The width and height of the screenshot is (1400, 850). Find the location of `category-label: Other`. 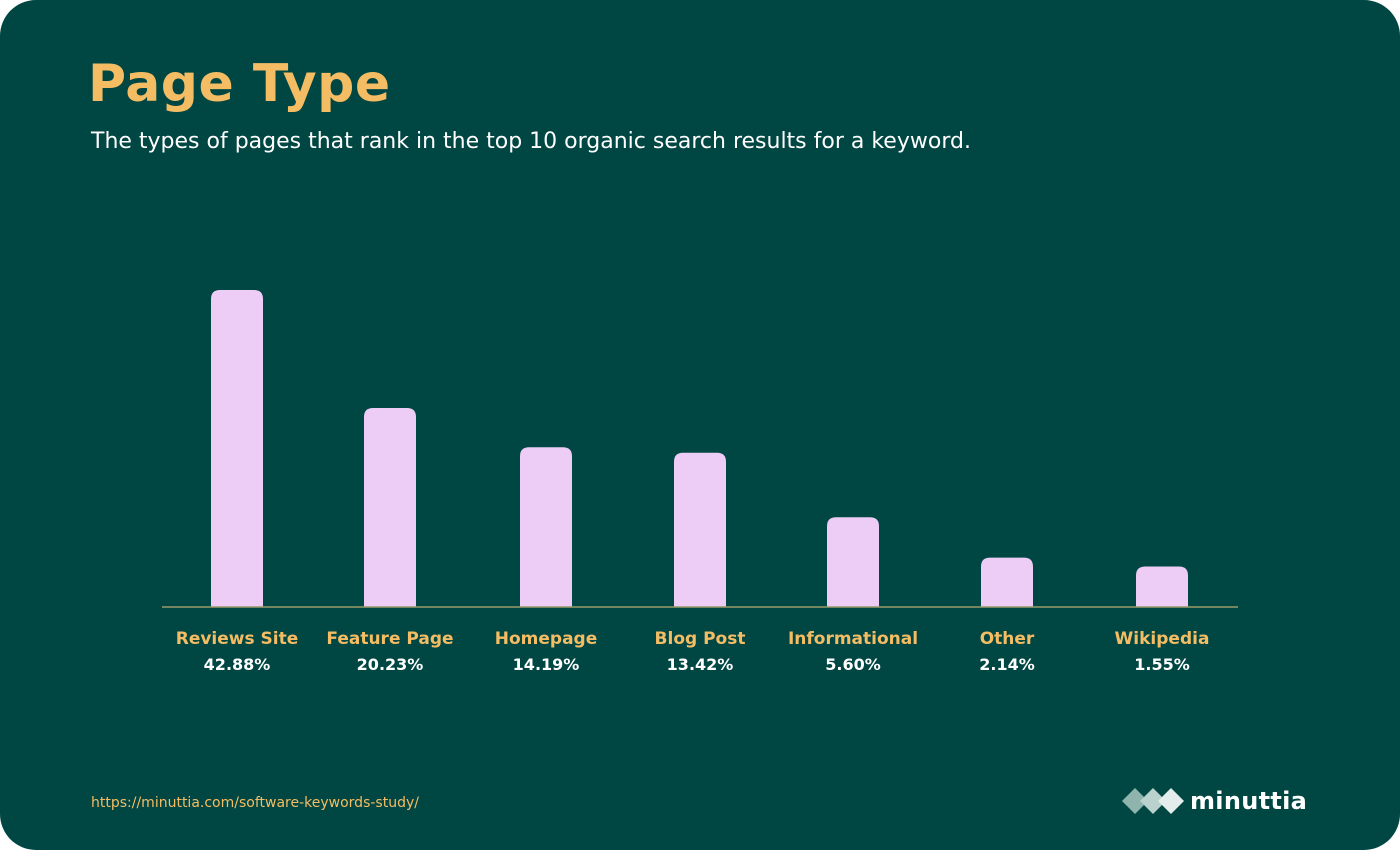

category-label: Other is located at coordinates (1007, 639).